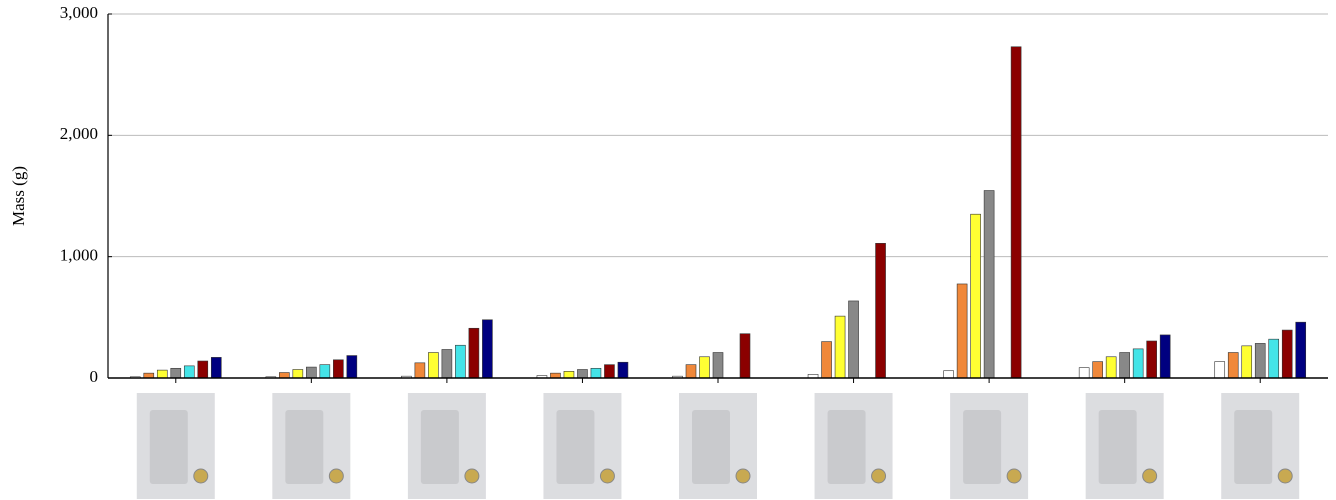 The height and width of the screenshot is (500, 1336). I want to click on y-tick-label: 2,000, so click(79, 133).